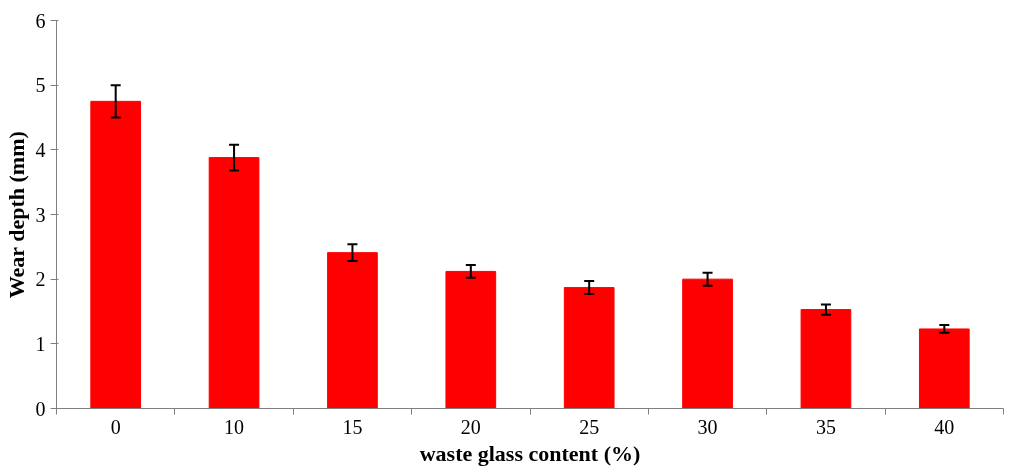  I want to click on x-tick-label: 15, so click(352, 426).